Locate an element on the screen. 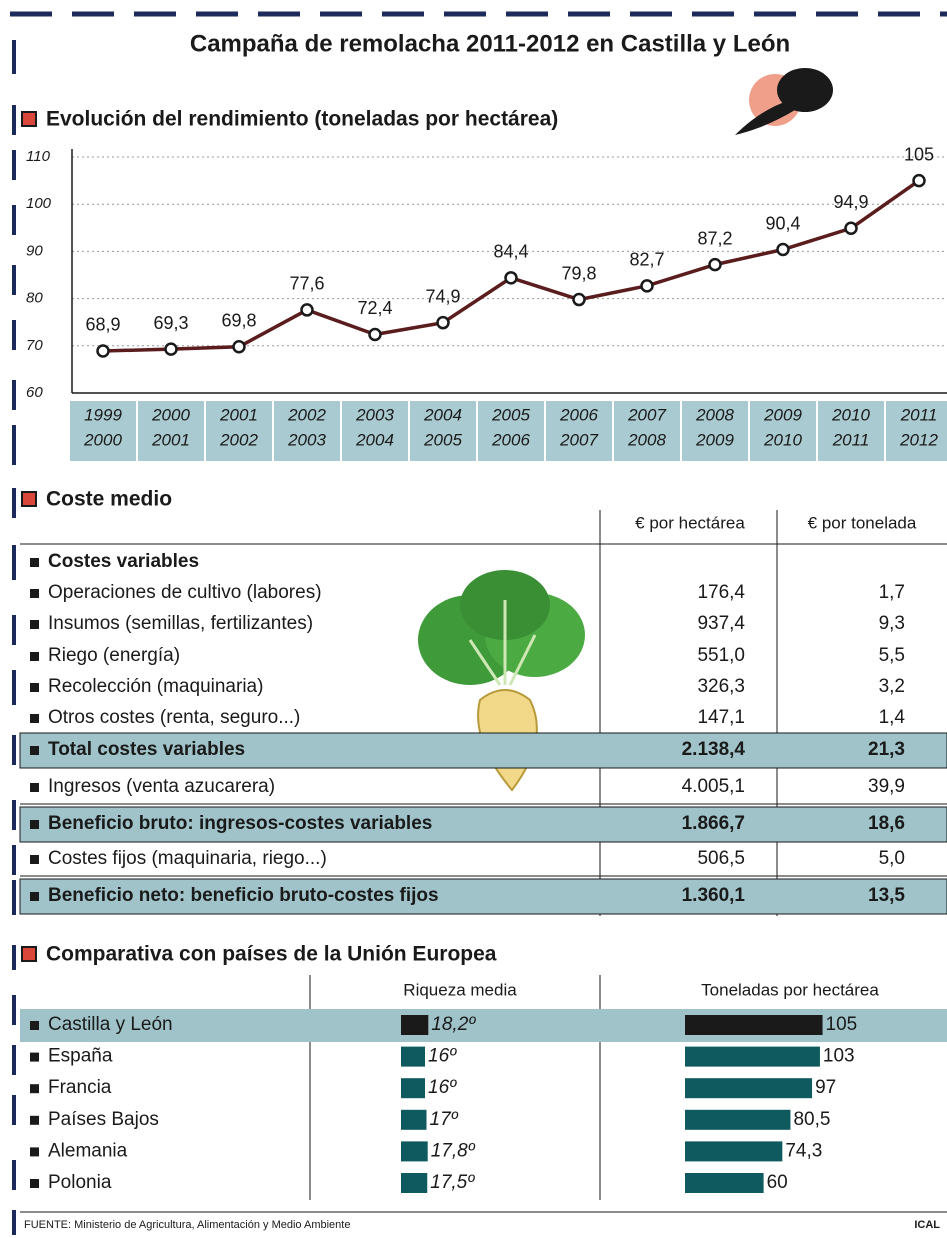  data-label: 69,3 is located at coordinates (170, 323).